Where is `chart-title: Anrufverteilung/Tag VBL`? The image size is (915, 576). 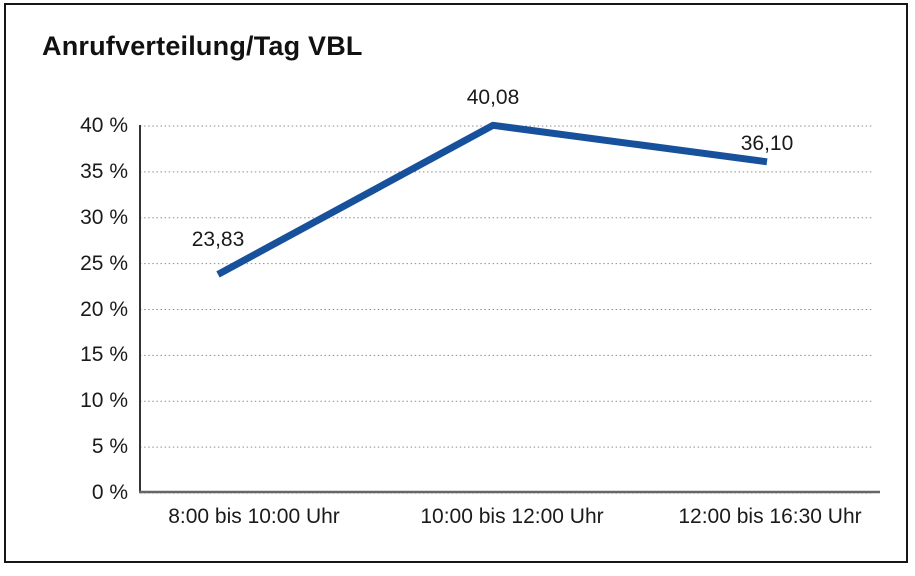
chart-title: Anrufverteilung/Tag VBL is located at coordinates (202, 46).